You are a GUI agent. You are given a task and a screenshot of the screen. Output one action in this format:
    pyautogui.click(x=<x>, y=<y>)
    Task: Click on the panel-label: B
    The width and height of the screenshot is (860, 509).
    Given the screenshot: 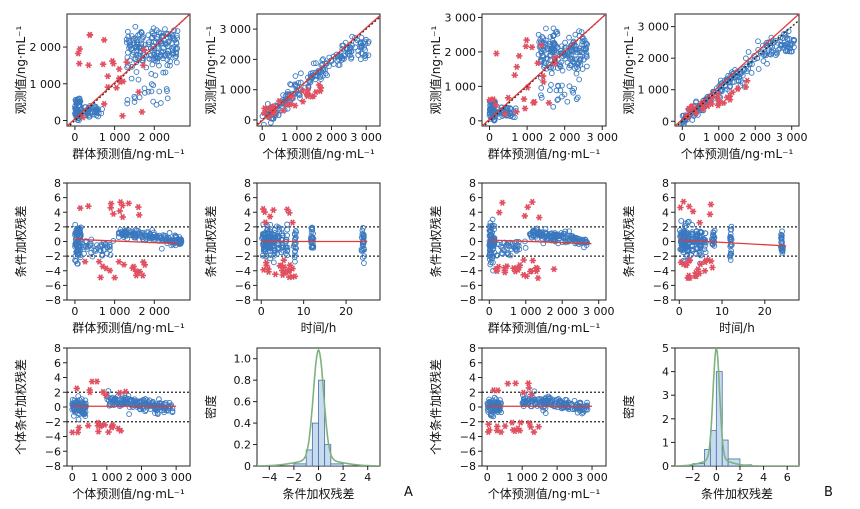 What is the action you would take?
    pyautogui.click(x=828, y=492)
    